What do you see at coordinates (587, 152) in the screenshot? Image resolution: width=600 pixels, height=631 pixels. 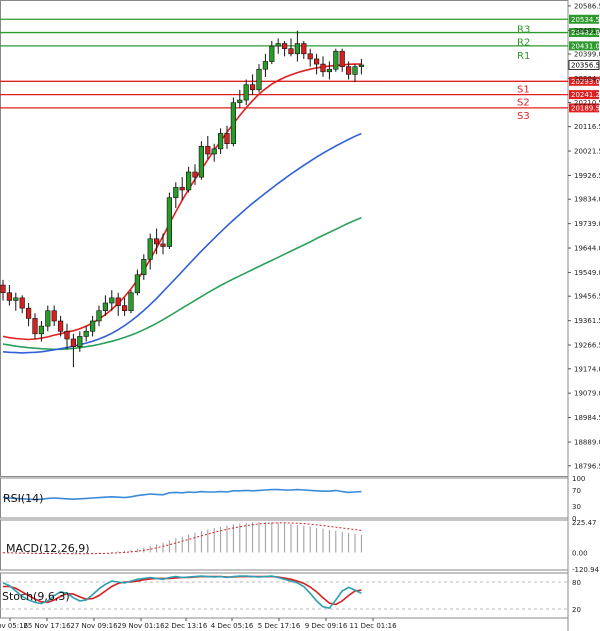 I see `price-tick-label: 20021.5` at bounding box center [587, 152].